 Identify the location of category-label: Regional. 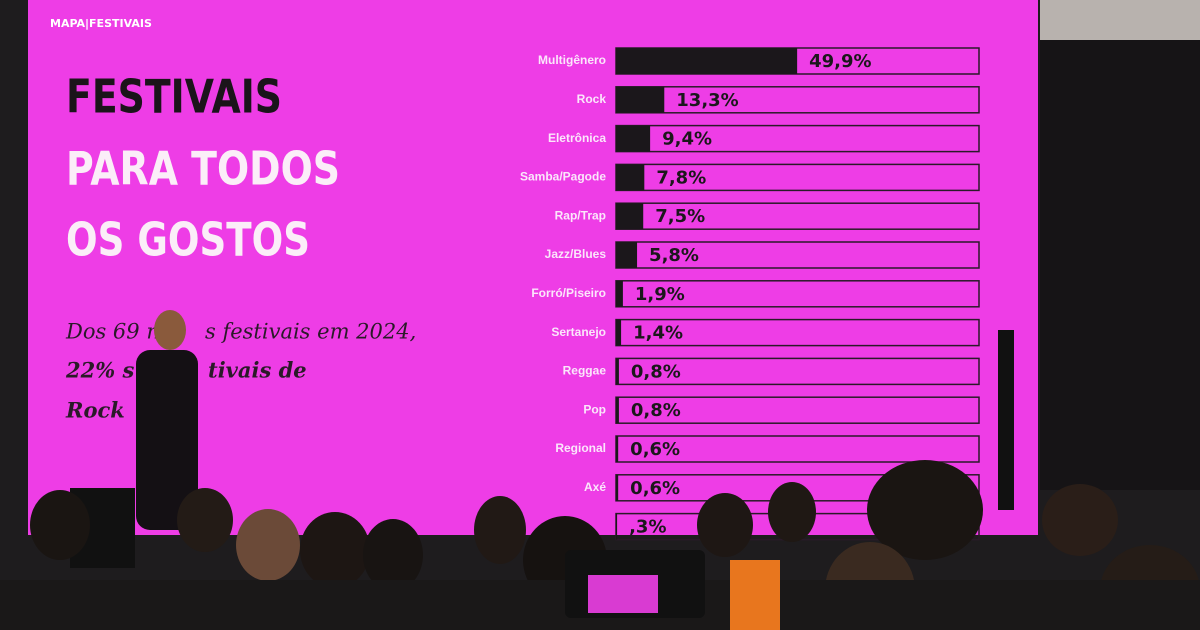
(580, 448).